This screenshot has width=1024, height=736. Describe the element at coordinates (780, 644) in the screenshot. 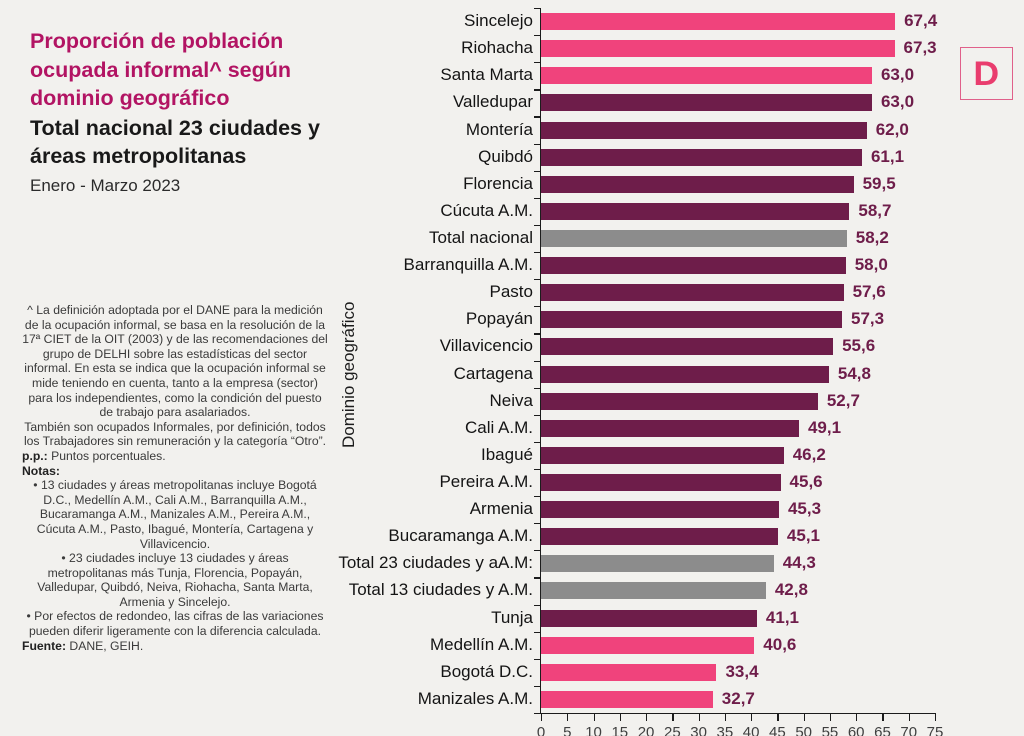

I see `value-label: 40,6` at that location.